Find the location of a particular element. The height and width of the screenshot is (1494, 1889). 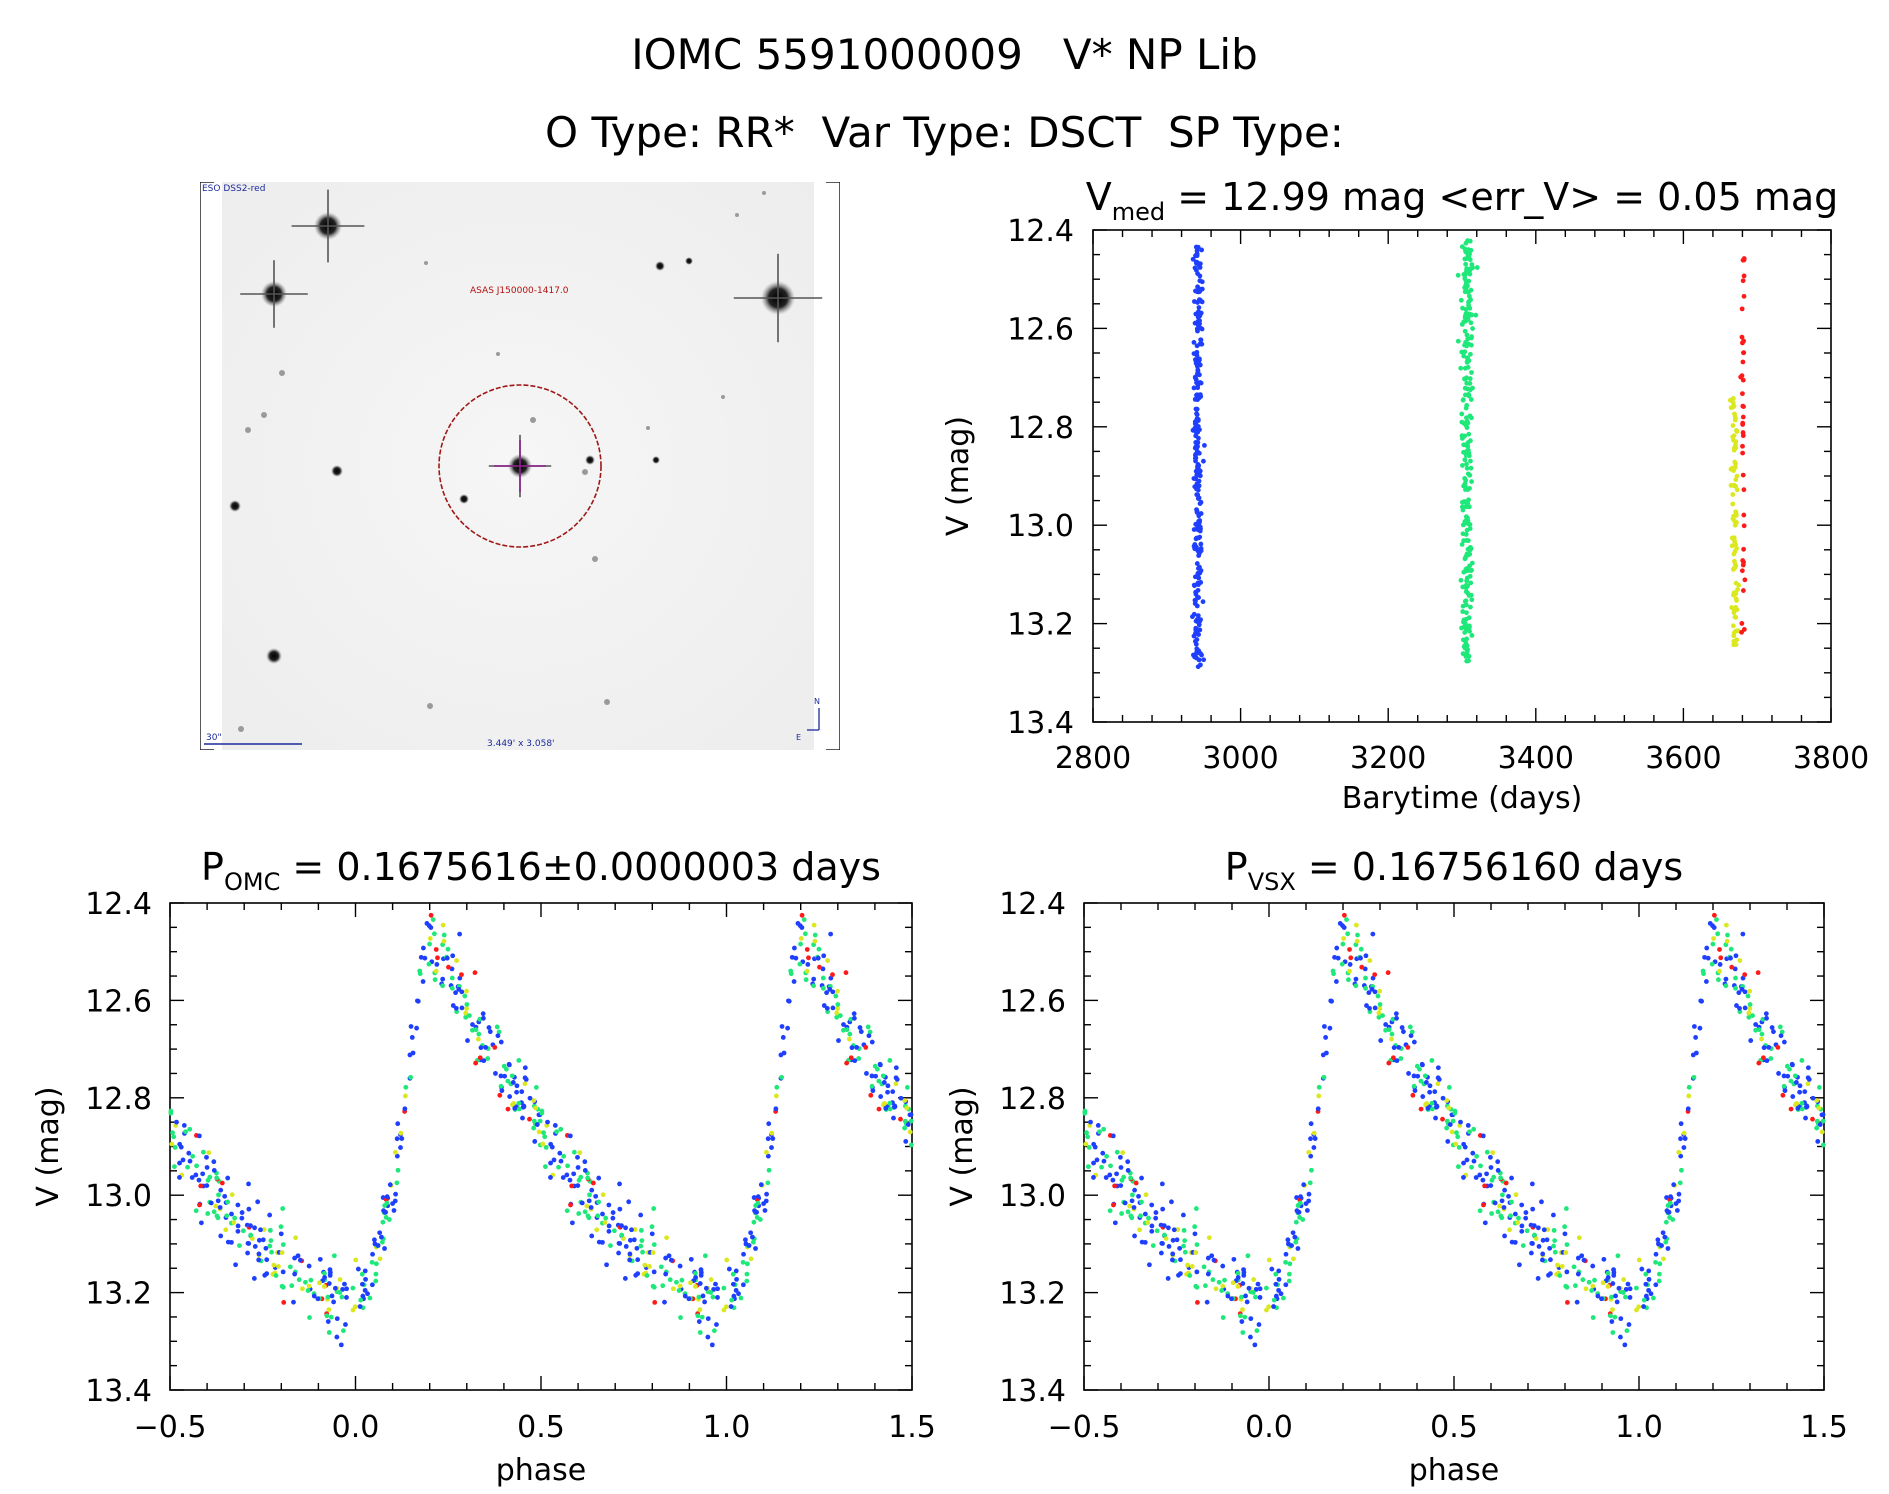

y-tick-label: 13.0 is located at coordinates (1032, 1196).